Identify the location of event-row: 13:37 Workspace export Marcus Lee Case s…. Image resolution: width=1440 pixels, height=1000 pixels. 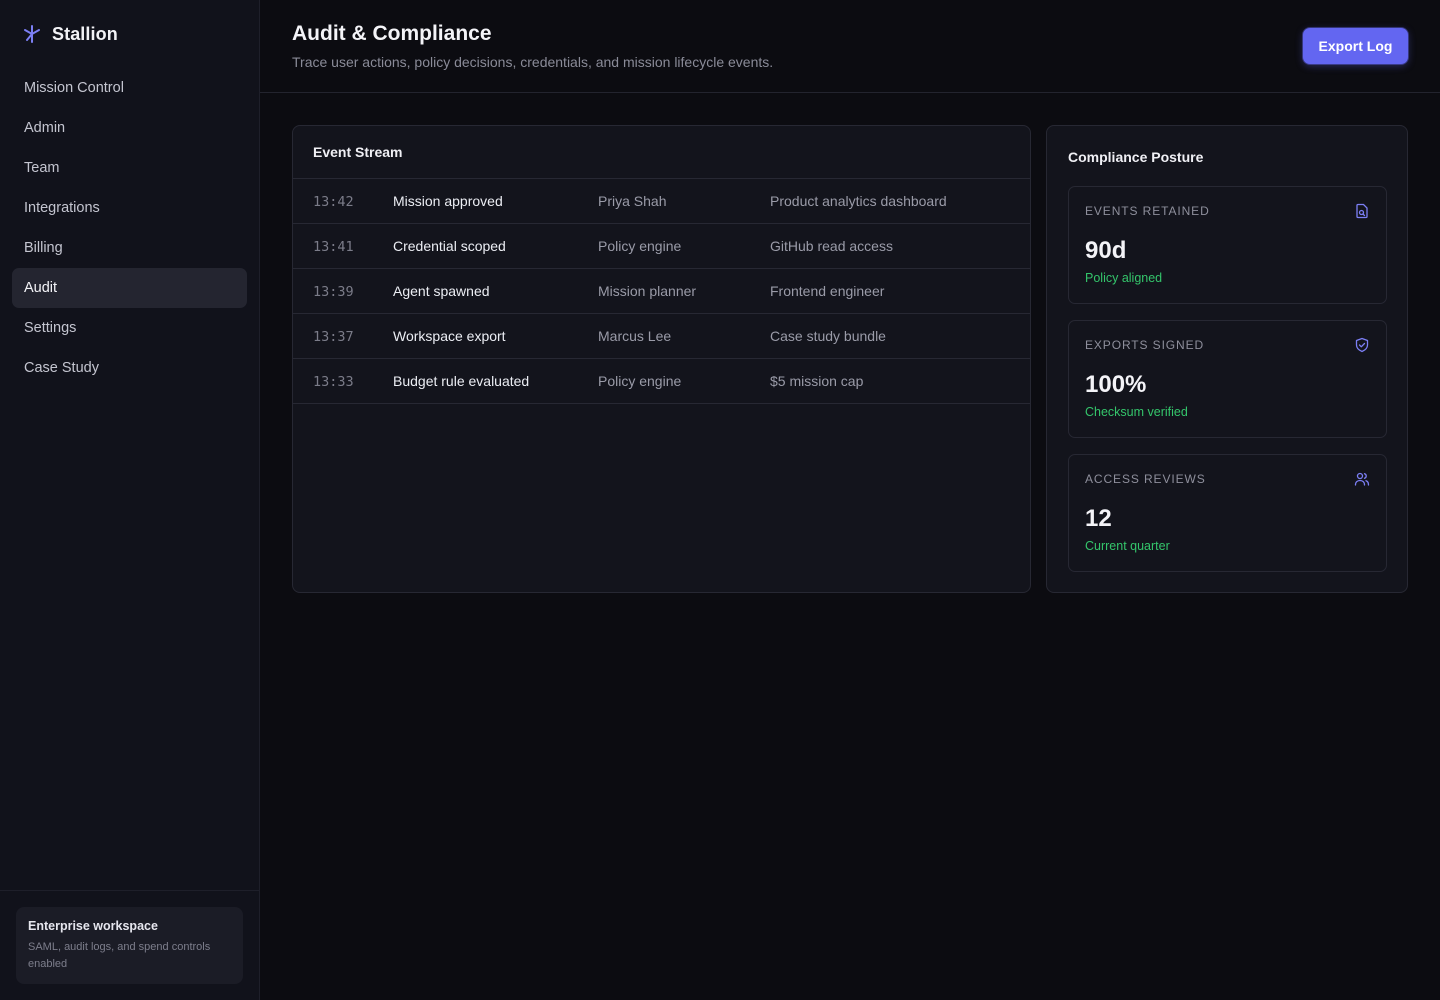
(661, 336).